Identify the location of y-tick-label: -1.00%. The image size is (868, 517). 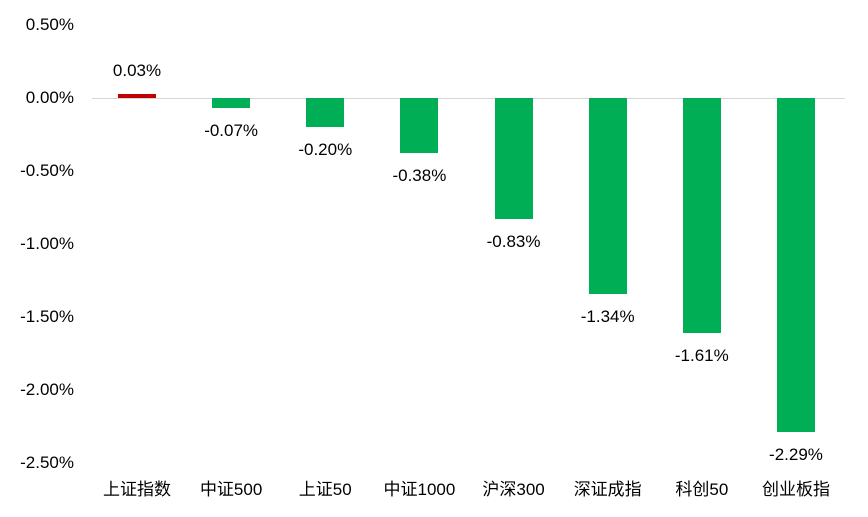
(47, 243).